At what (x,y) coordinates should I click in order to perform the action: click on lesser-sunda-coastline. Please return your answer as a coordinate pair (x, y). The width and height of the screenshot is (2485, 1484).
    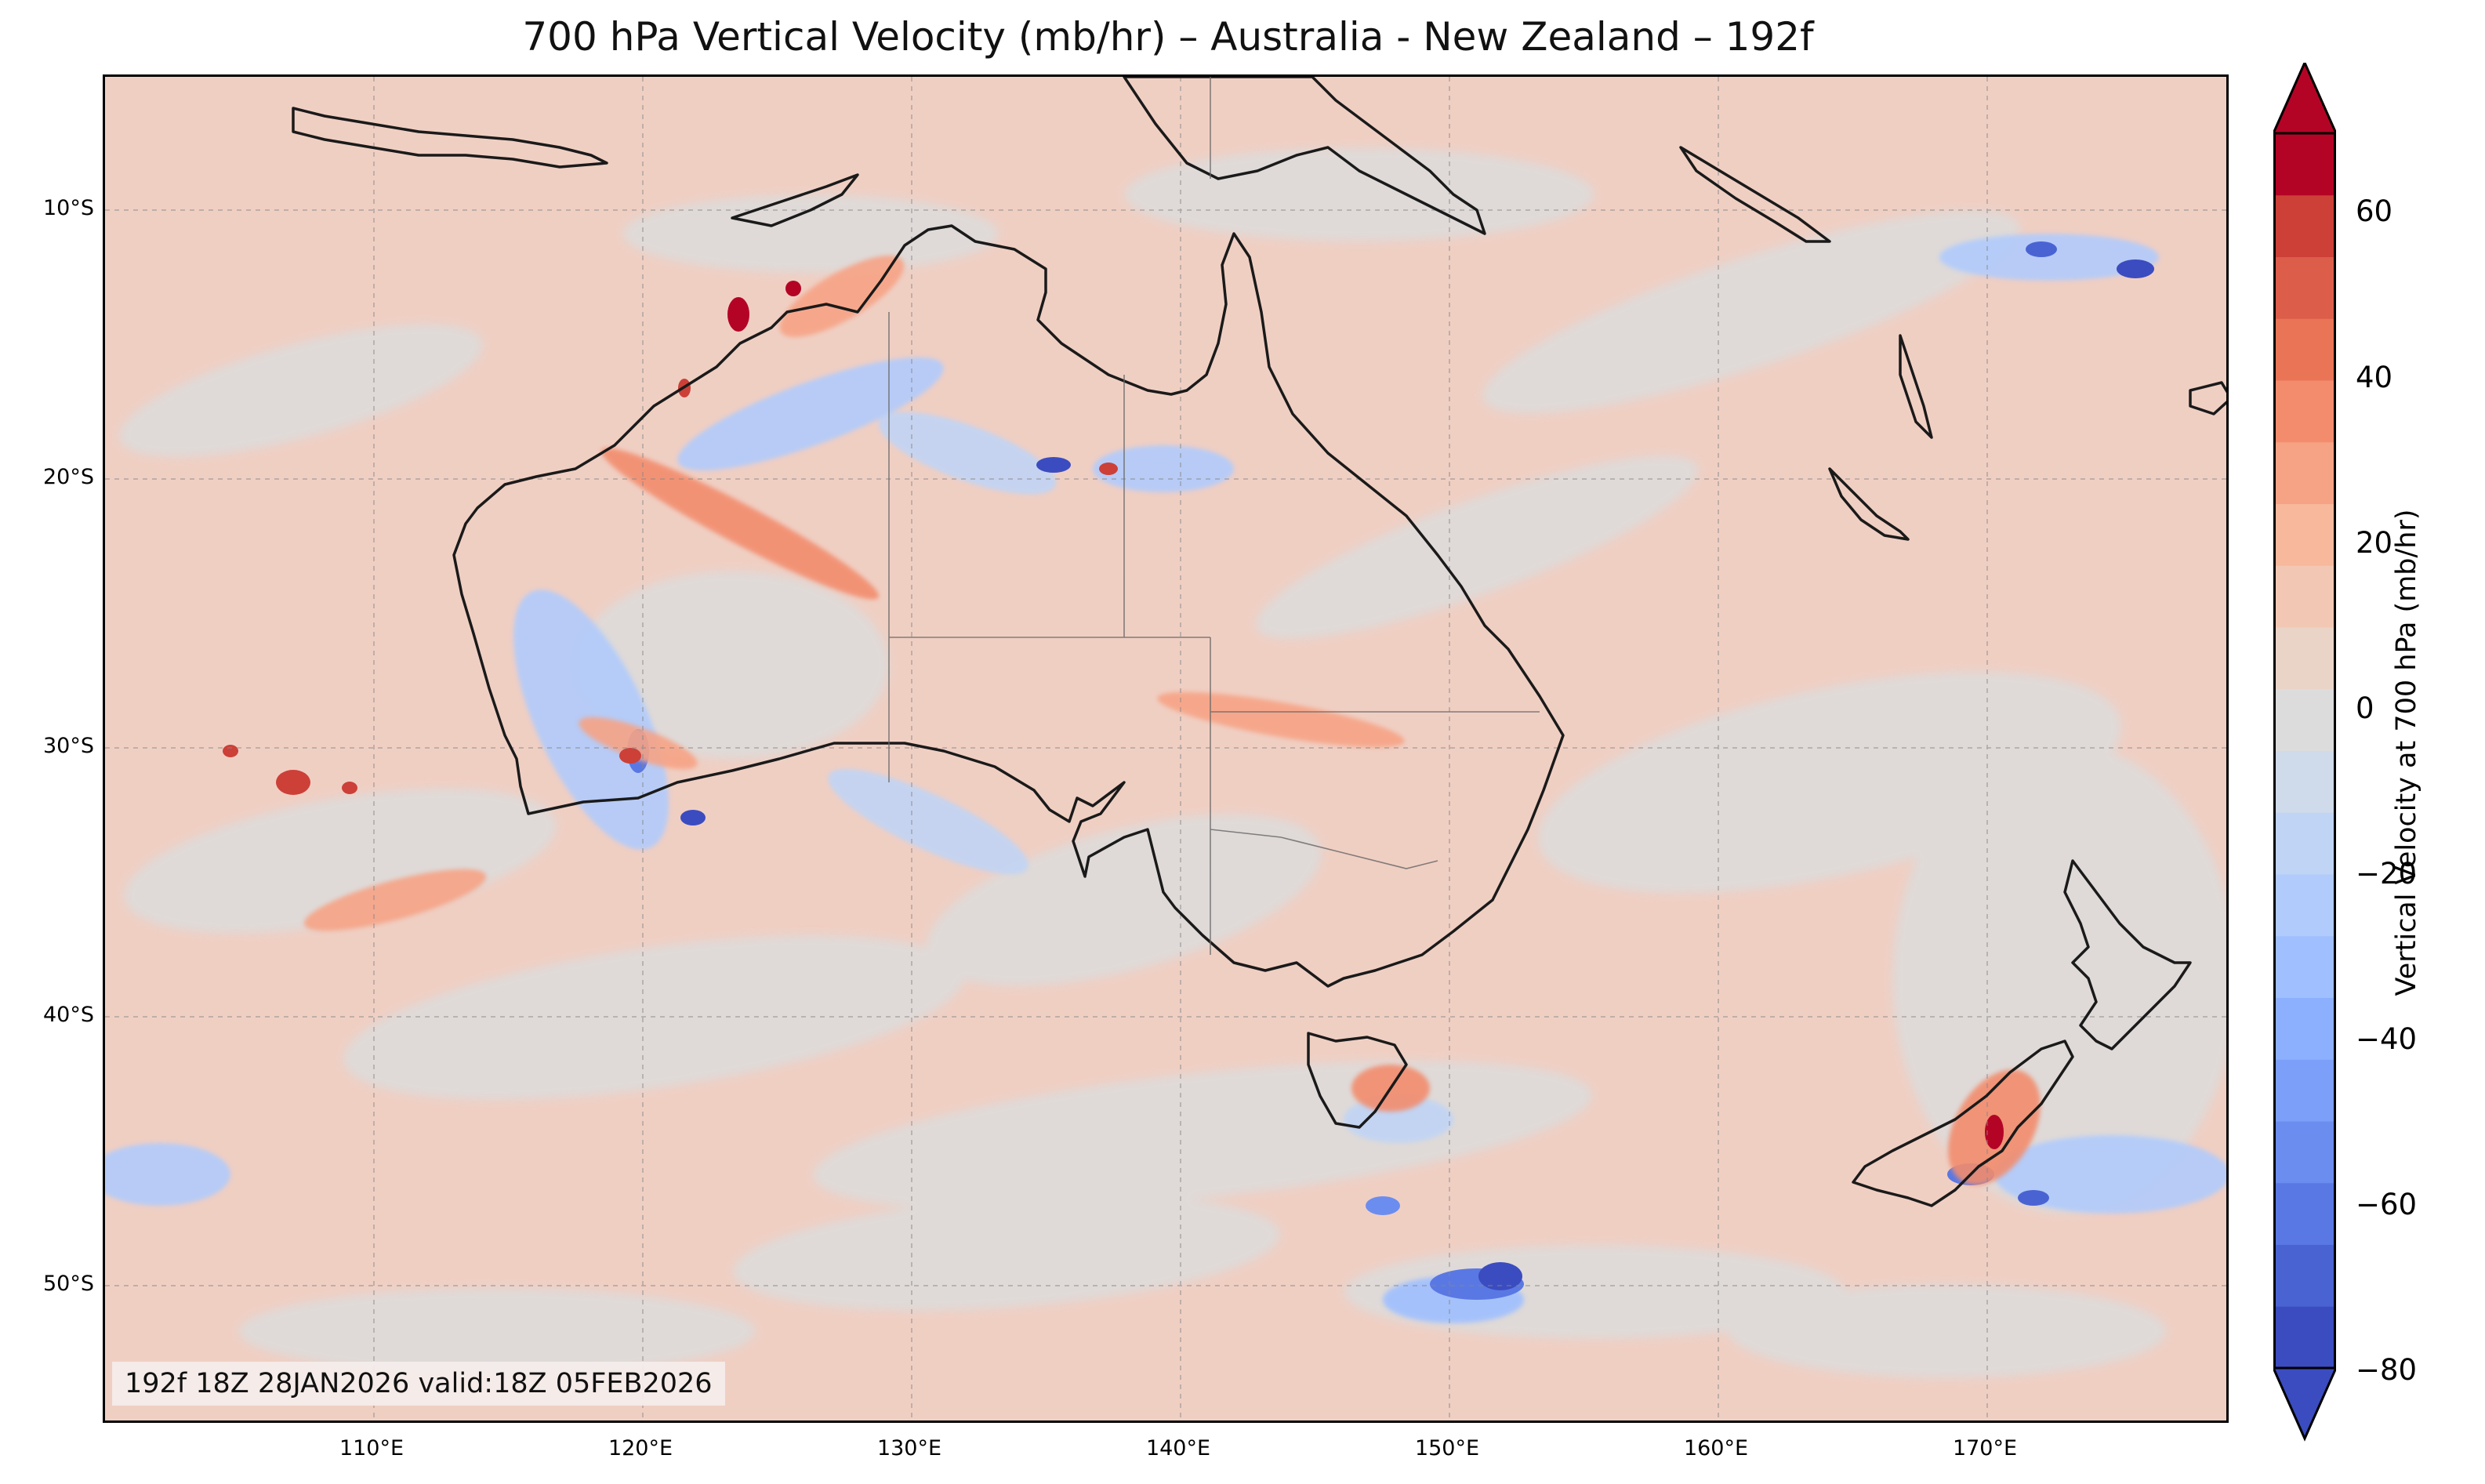
    Looking at the image, I should click on (450, 138).